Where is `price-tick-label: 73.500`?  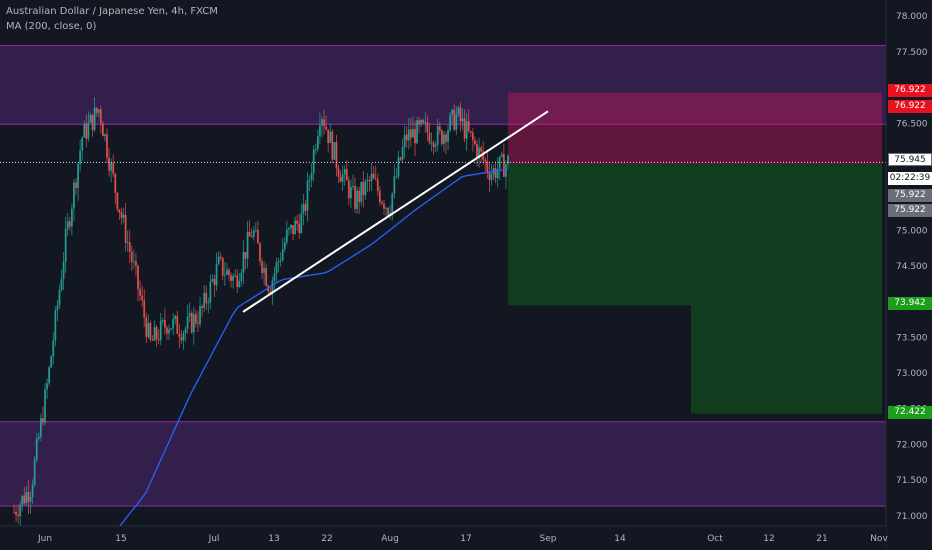
price-tick-label: 73.500 is located at coordinates (912, 338).